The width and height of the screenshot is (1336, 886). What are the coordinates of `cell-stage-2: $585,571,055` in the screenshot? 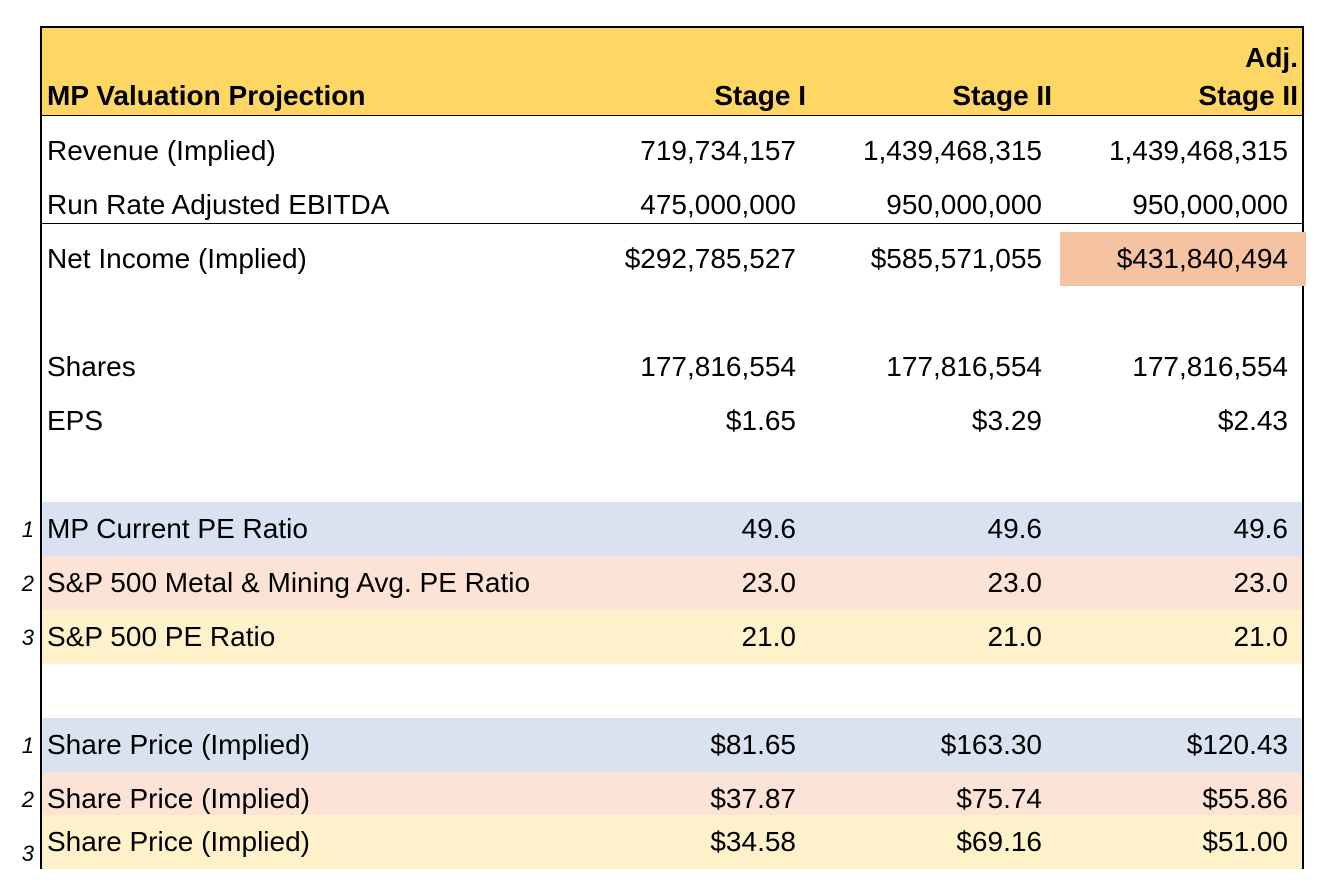 It's located at (956, 258).